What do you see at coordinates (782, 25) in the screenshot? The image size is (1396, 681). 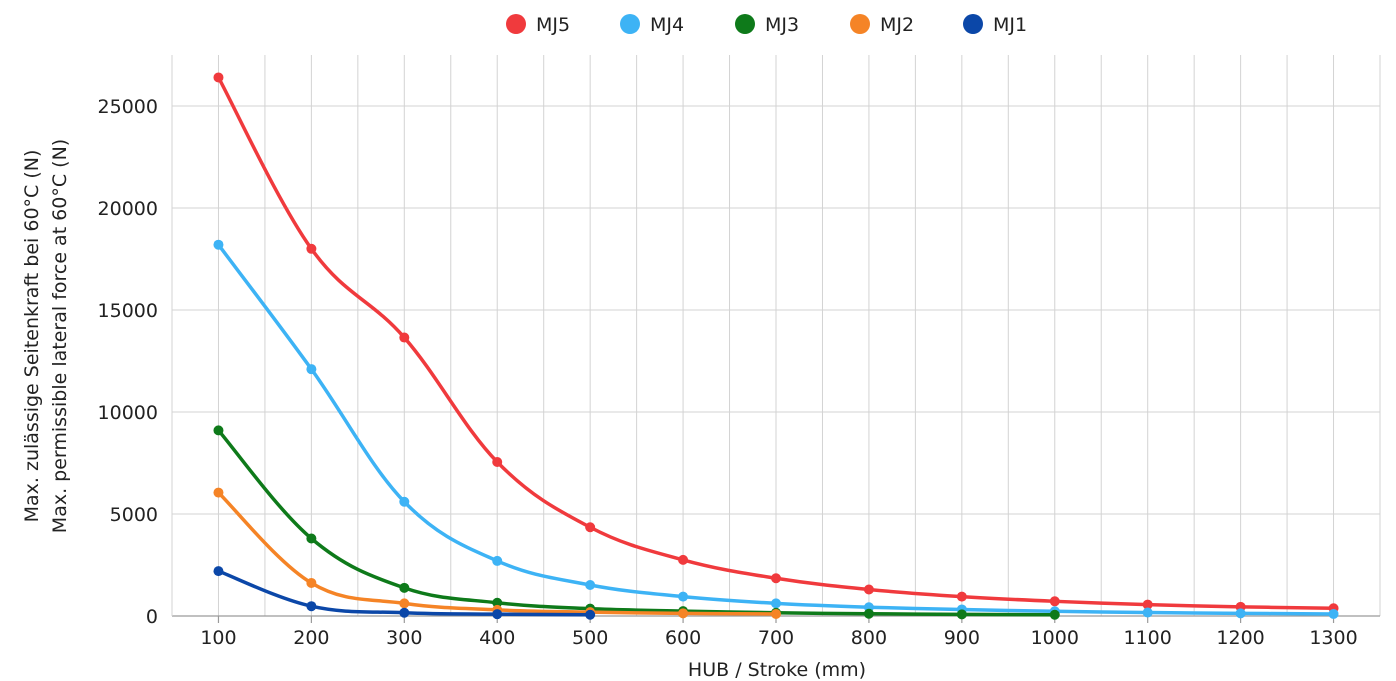 I see `legend-label-mj3: MJ3` at bounding box center [782, 25].